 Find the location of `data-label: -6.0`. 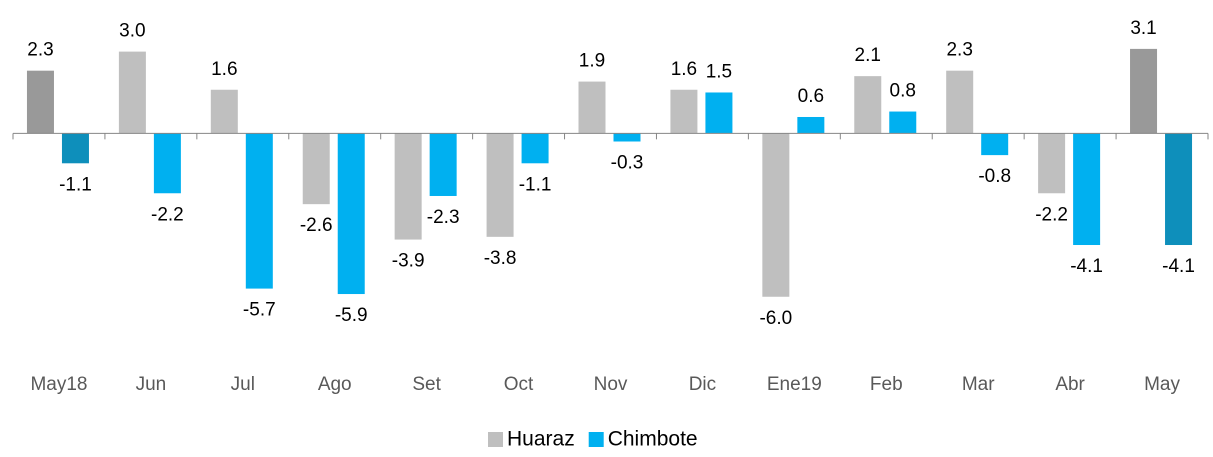

data-label: -6.0 is located at coordinates (775, 318).